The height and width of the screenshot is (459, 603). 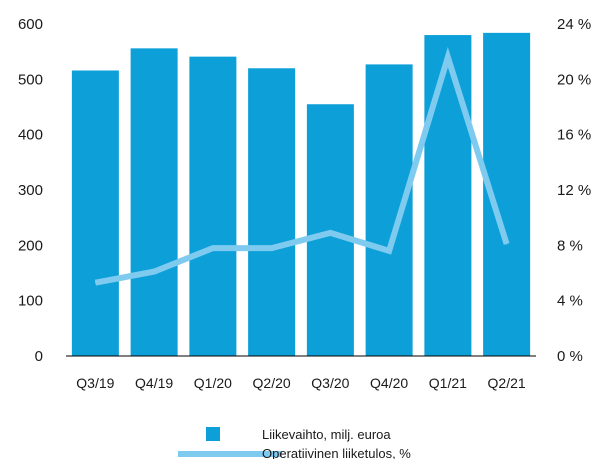 I want to click on y-right-tick-label: 20 %, so click(x=574, y=79).